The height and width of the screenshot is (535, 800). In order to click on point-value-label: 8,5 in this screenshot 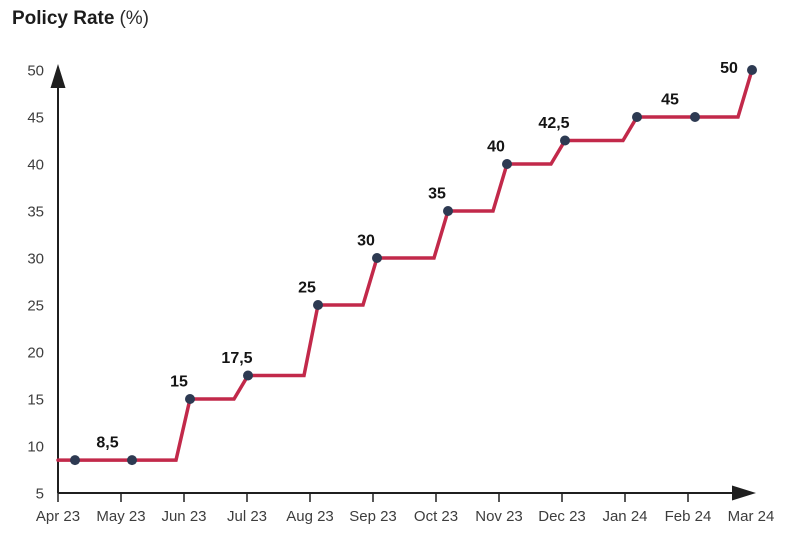, I will do `click(107, 443)`.